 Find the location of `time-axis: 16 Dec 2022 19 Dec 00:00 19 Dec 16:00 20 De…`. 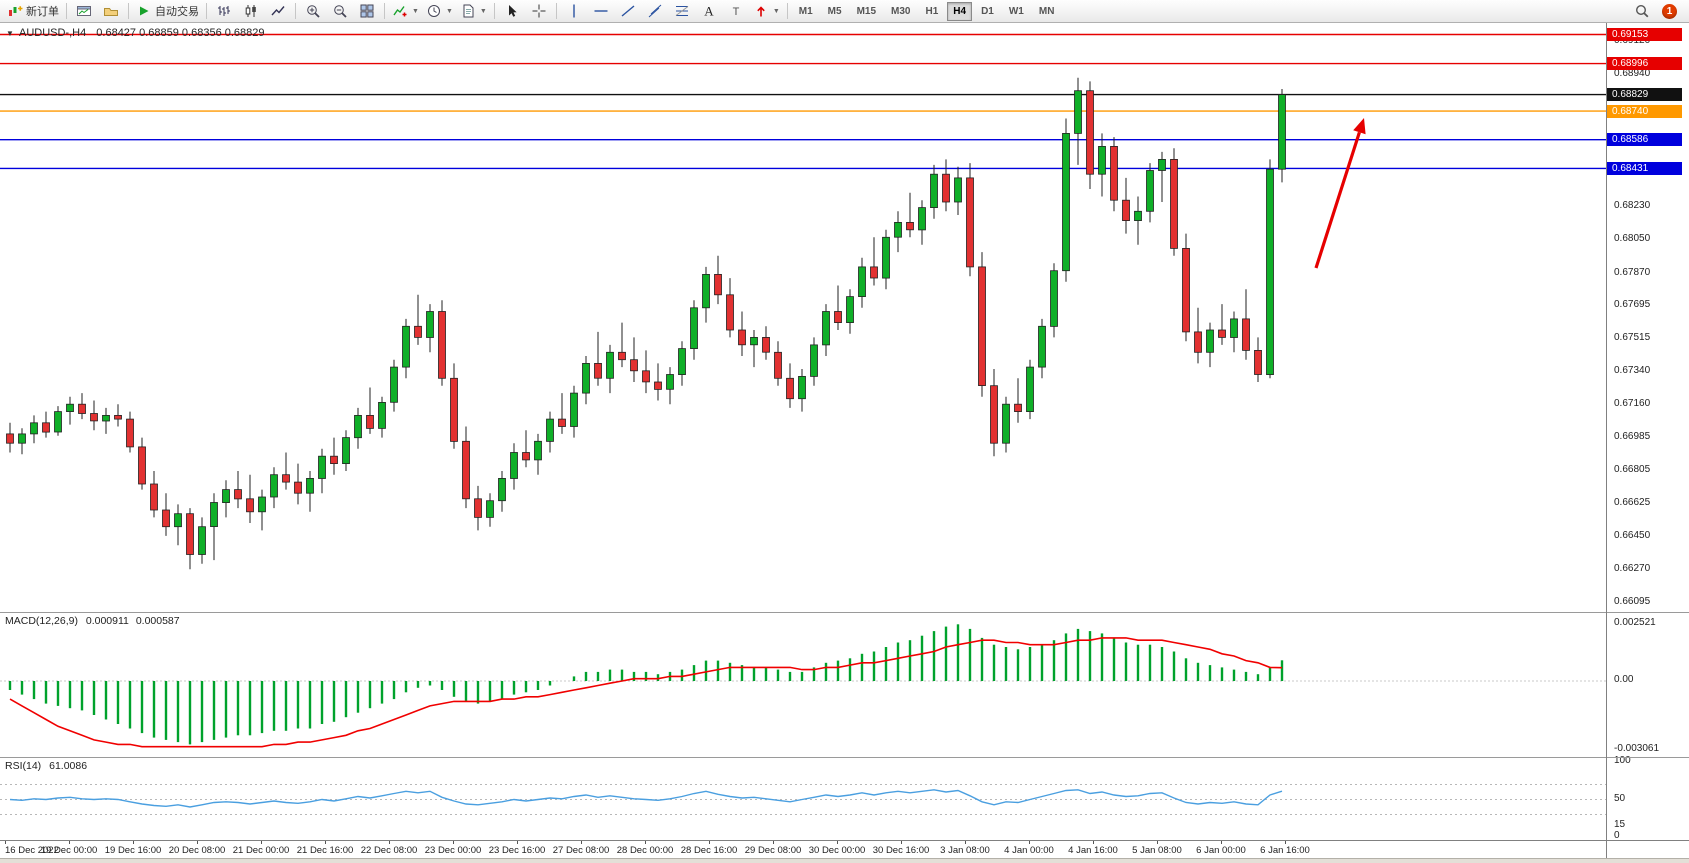

time-axis: 16 Dec 2022 19 Dec 00:00 19 Dec 16:00 20 De… is located at coordinates (803, 849).